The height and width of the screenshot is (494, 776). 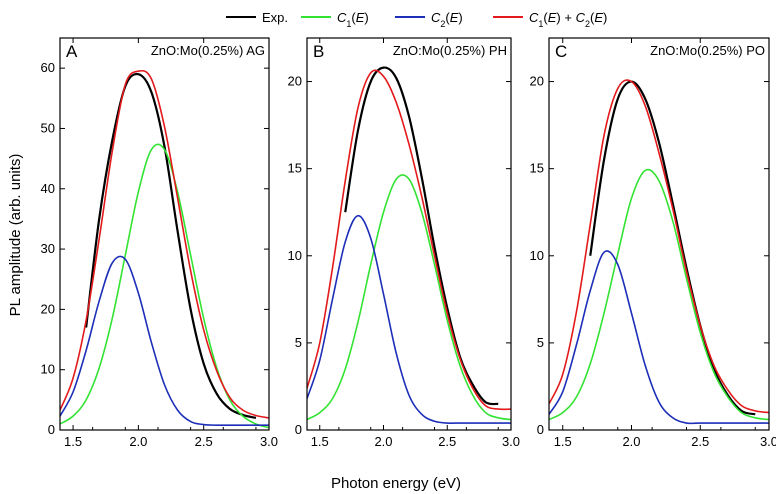 I want to click on y-axis-label: PL amplitude (arb. units), so click(x=15, y=235).